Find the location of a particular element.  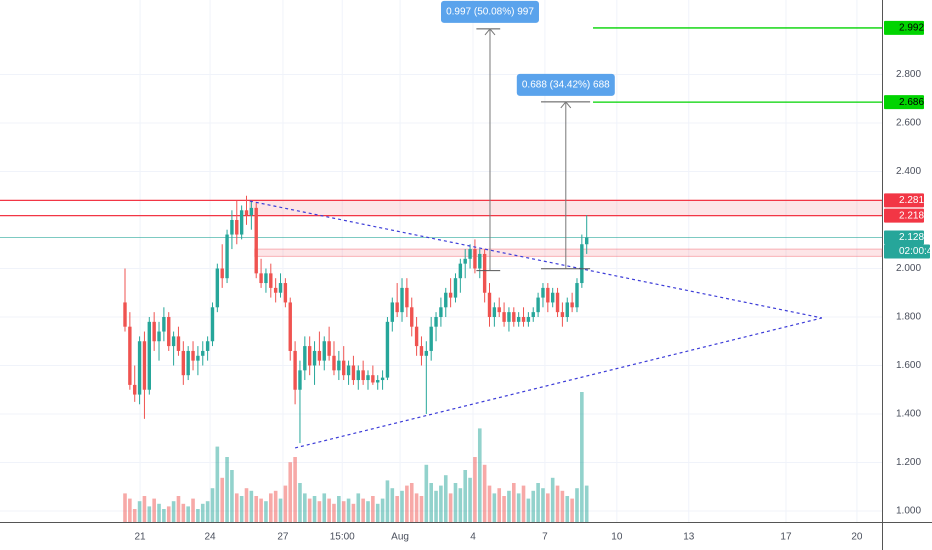

x-tick-label: 27 is located at coordinates (283, 537).